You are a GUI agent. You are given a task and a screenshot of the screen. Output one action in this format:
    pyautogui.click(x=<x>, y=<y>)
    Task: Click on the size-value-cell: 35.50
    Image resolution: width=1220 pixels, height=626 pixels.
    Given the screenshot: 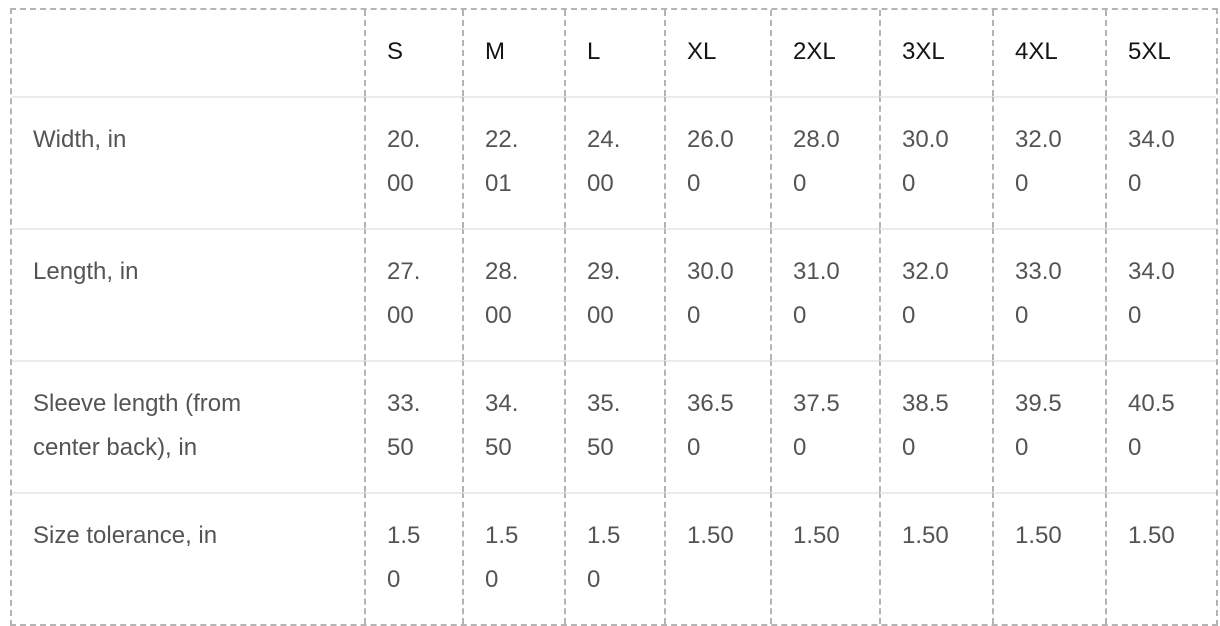 What is the action you would take?
    pyautogui.click(x=614, y=426)
    